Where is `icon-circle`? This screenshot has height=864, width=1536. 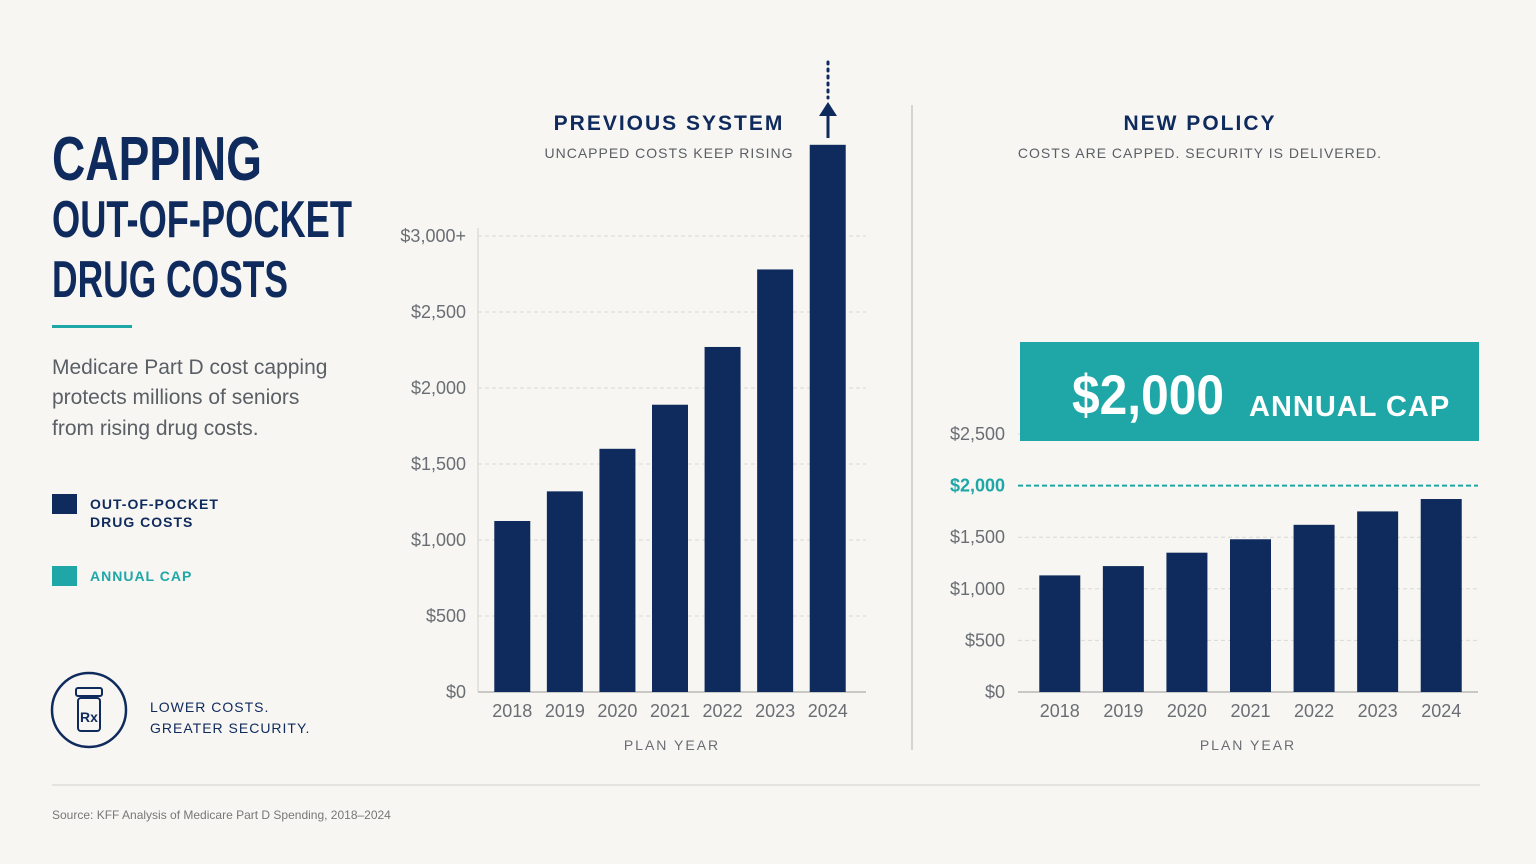 icon-circle is located at coordinates (89, 710).